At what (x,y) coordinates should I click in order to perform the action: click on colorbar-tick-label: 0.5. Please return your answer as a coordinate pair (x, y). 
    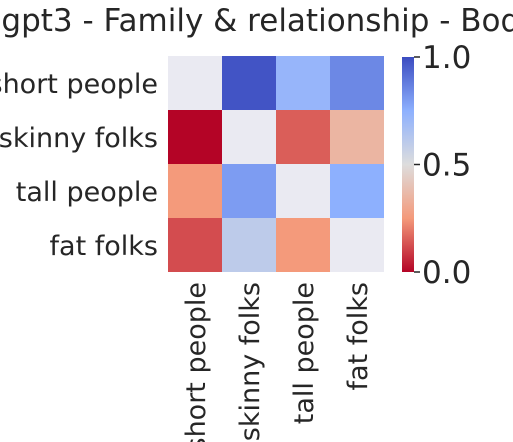
    Looking at the image, I should click on (446, 166).